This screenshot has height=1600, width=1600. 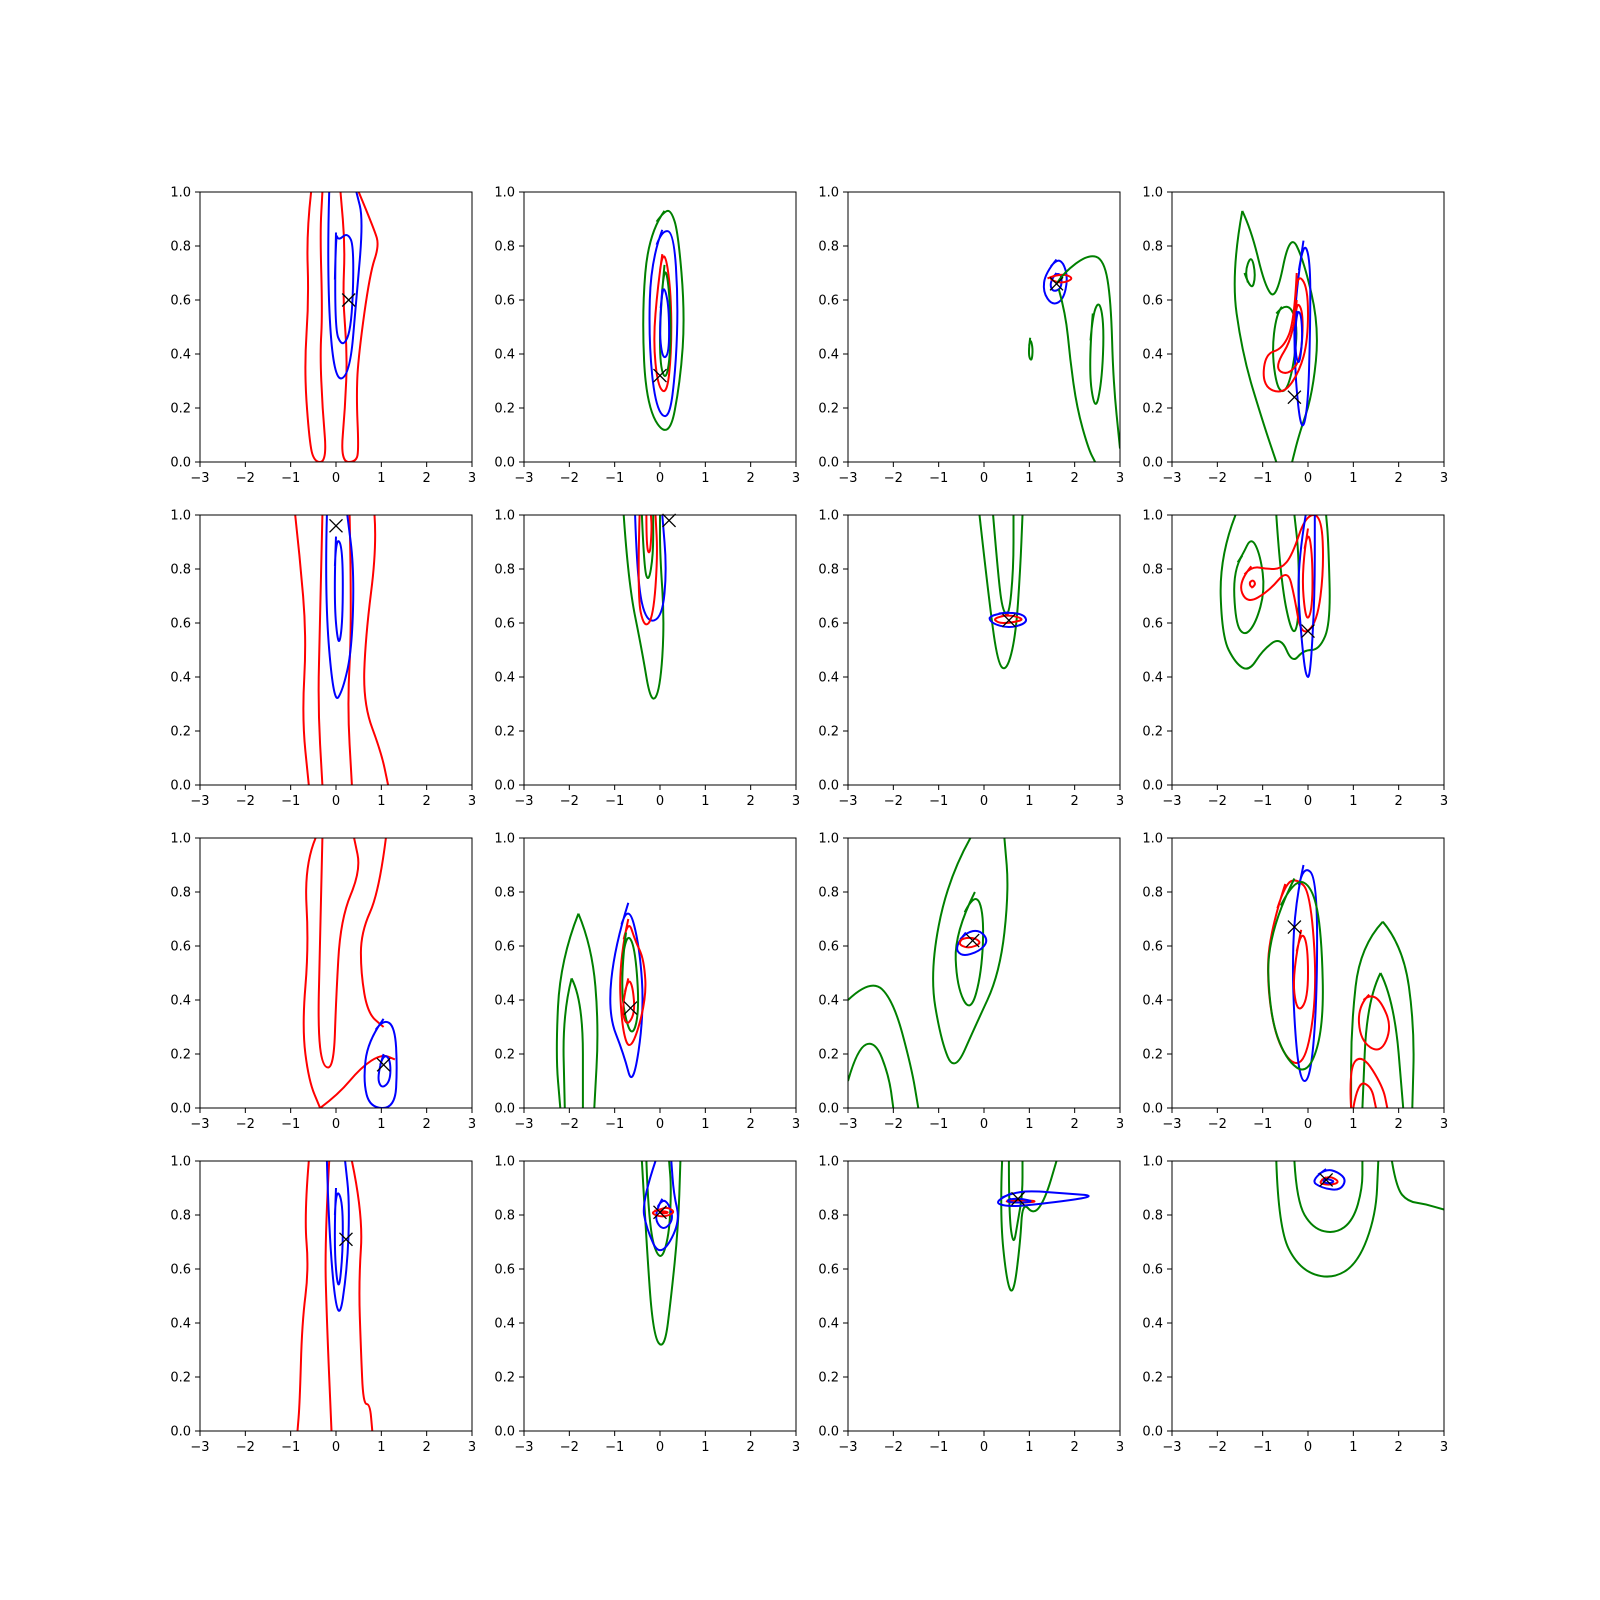 I want to click on subplot-4-2: −3 −2 −1 0 1 2 3 0.0 0.2 0.4 0.6 0.8 1.0, so click(x=647, y=1305).